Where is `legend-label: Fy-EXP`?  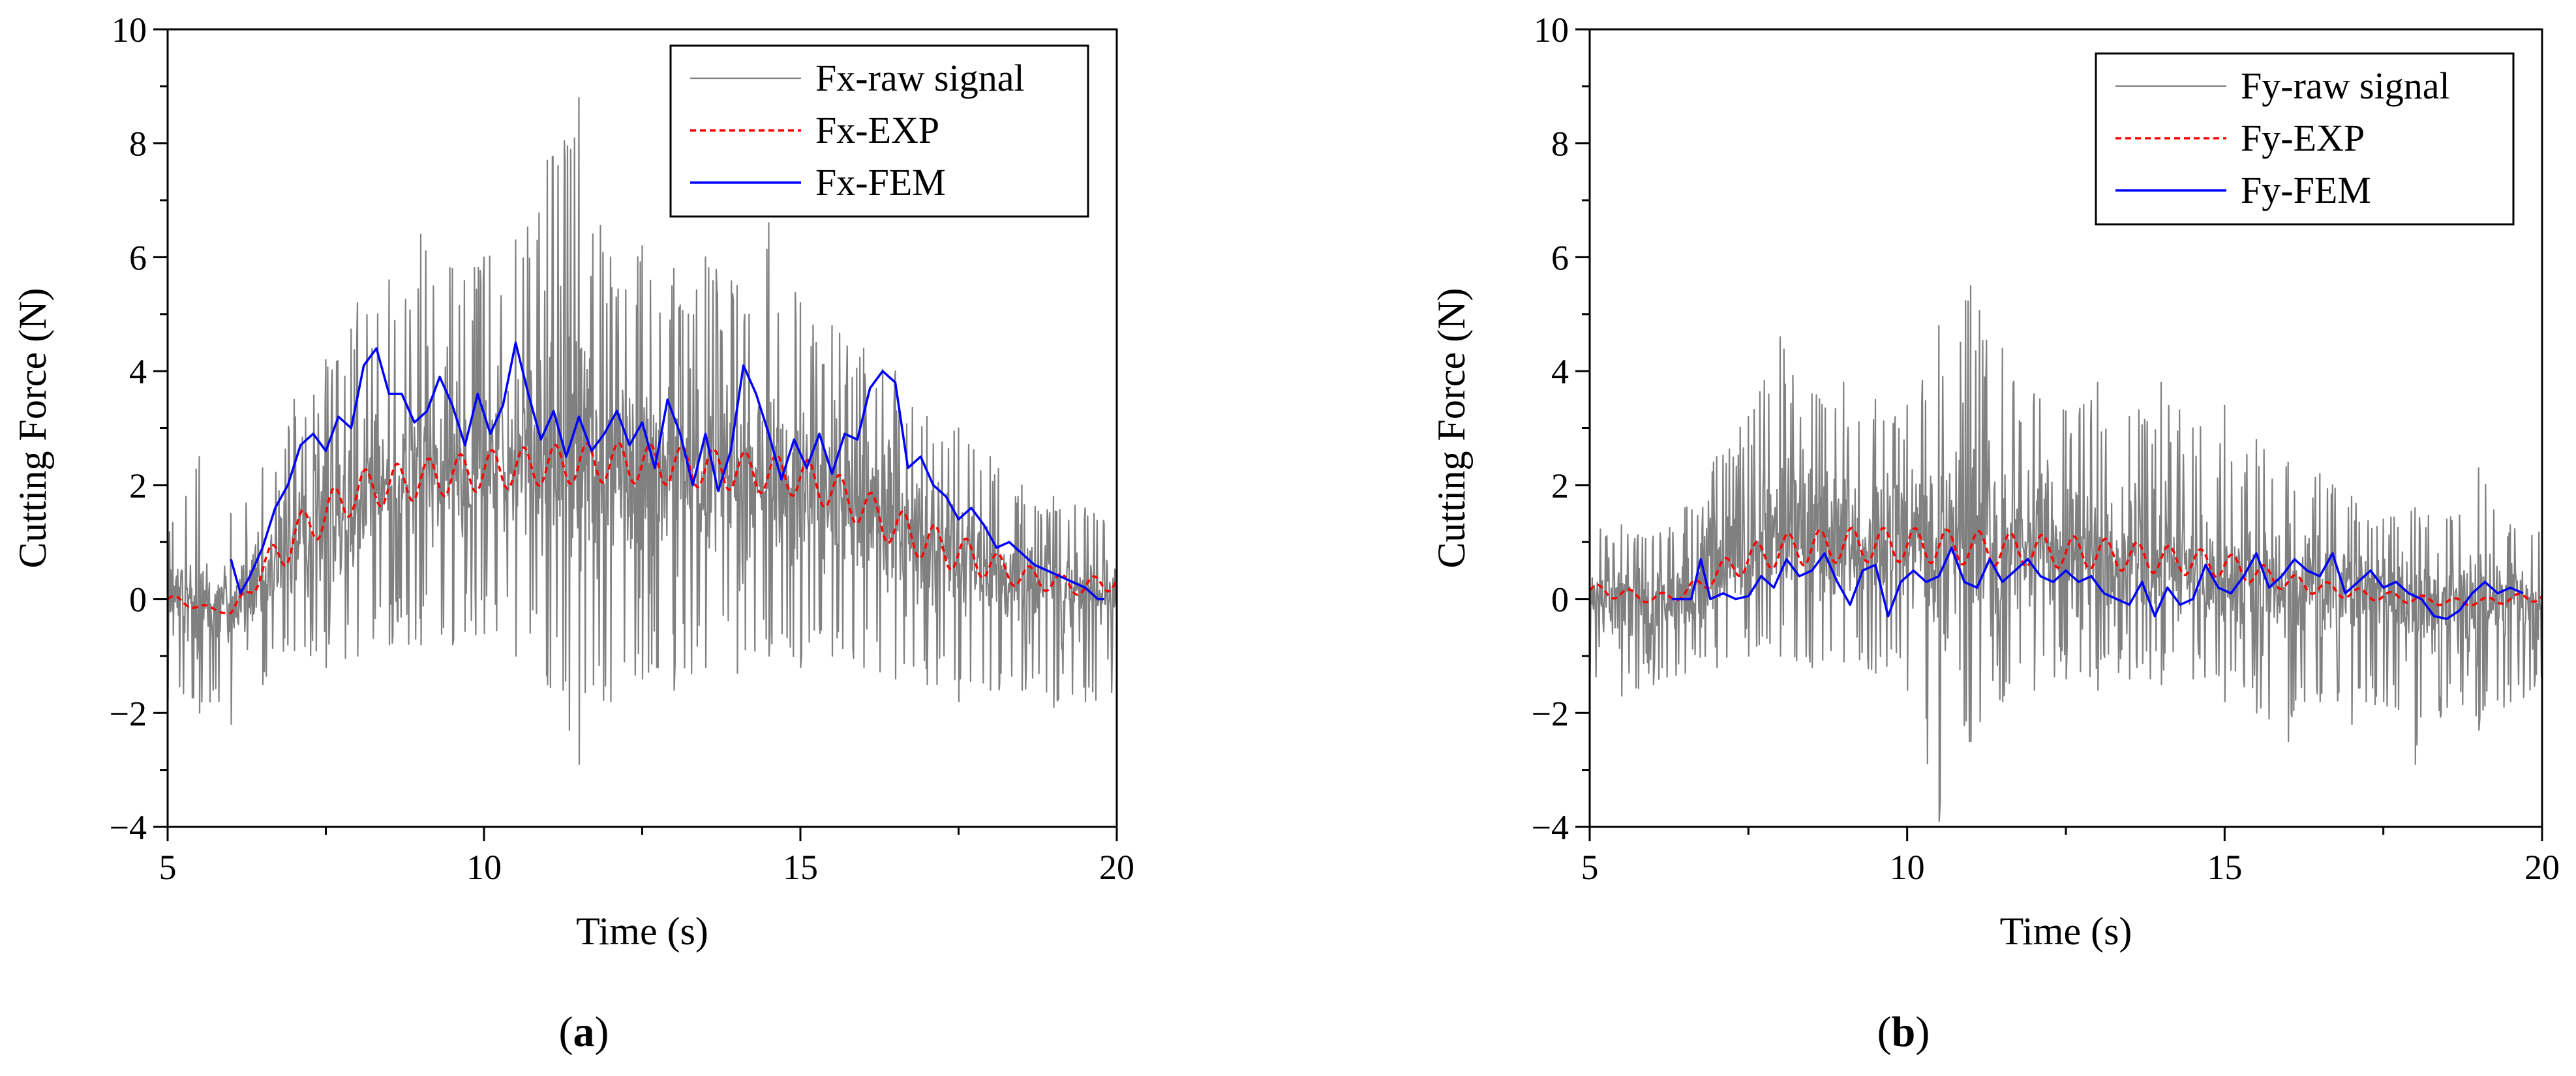 legend-label: Fy-EXP is located at coordinates (2303, 138).